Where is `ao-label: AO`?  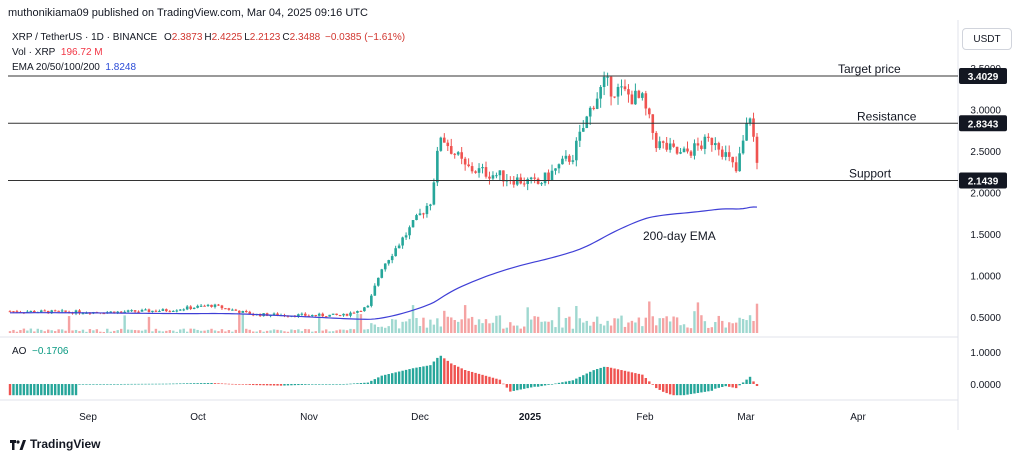
ao-label: AO is located at coordinates (19, 351).